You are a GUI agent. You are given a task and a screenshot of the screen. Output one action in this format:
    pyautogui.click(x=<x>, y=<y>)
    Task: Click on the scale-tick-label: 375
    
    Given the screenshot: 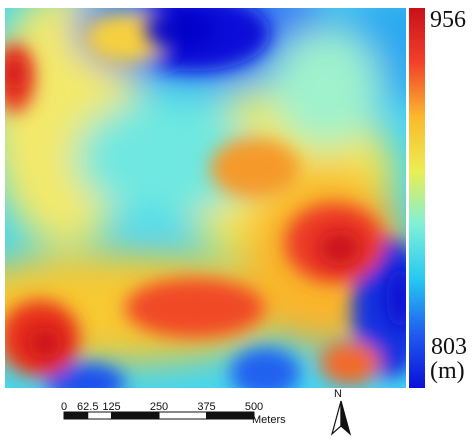 What is the action you would take?
    pyautogui.click(x=206, y=407)
    